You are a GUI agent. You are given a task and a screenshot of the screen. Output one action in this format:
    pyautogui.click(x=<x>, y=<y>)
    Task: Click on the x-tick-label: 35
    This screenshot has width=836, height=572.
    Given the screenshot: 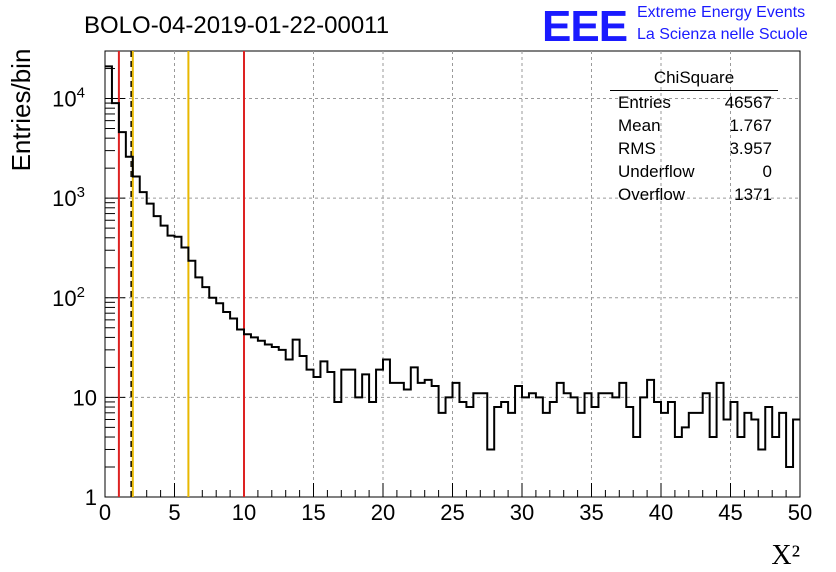 What is the action you would take?
    pyautogui.click(x=591, y=512)
    